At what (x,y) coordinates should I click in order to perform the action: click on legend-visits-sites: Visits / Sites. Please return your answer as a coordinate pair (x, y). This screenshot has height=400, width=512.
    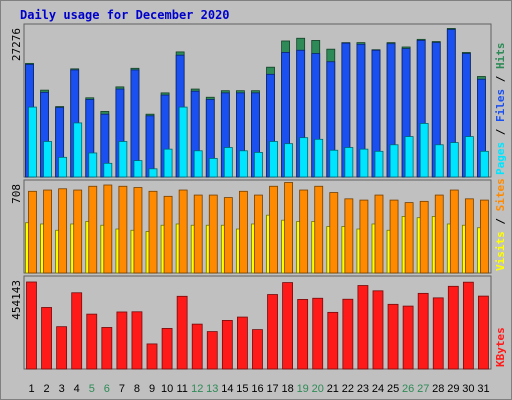
    Looking at the image, I should click on (500, 224).